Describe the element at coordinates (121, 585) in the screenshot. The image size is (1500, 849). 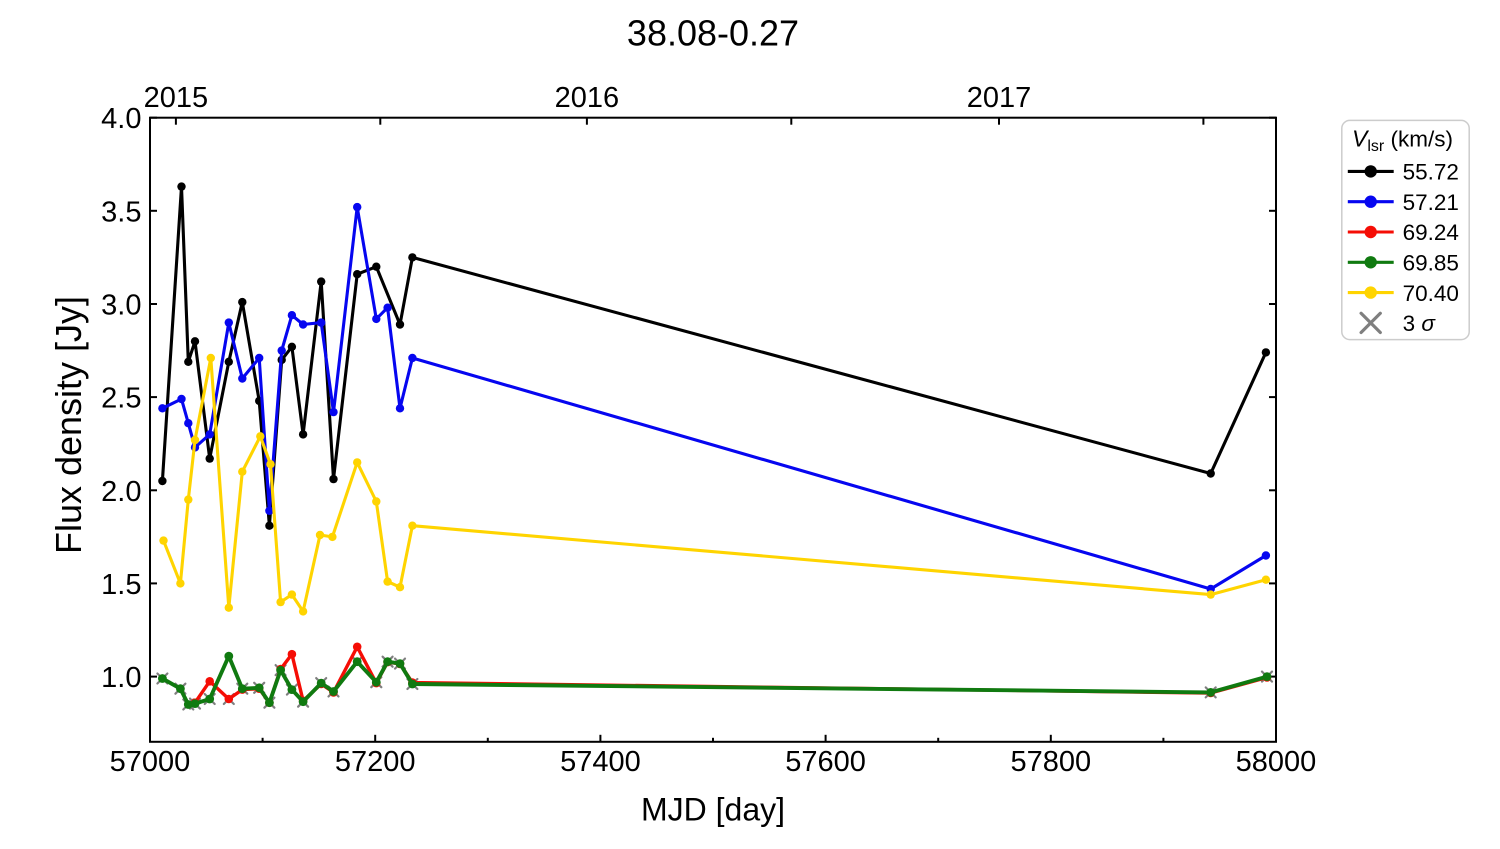
I see `svg-text: 1.5` at that location.